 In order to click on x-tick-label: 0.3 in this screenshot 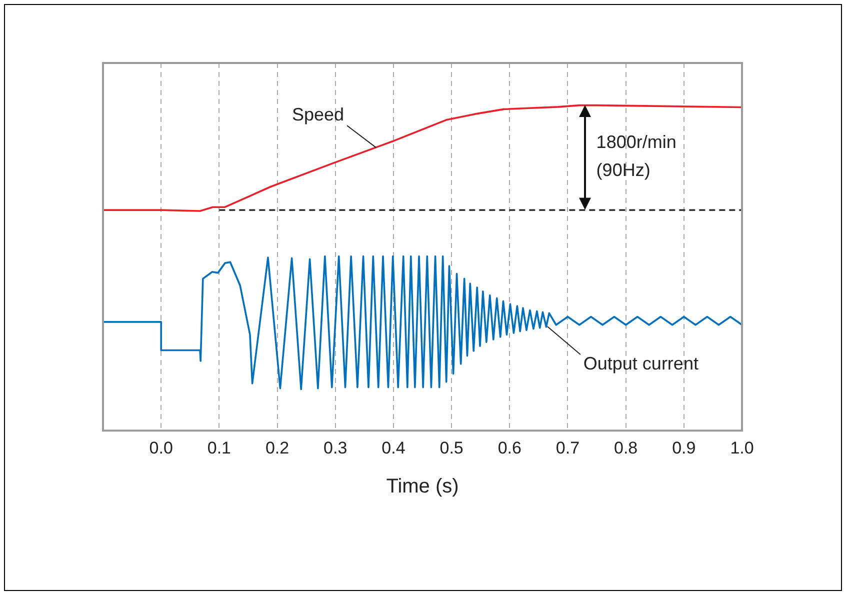, I will do `click(336, 448)`.